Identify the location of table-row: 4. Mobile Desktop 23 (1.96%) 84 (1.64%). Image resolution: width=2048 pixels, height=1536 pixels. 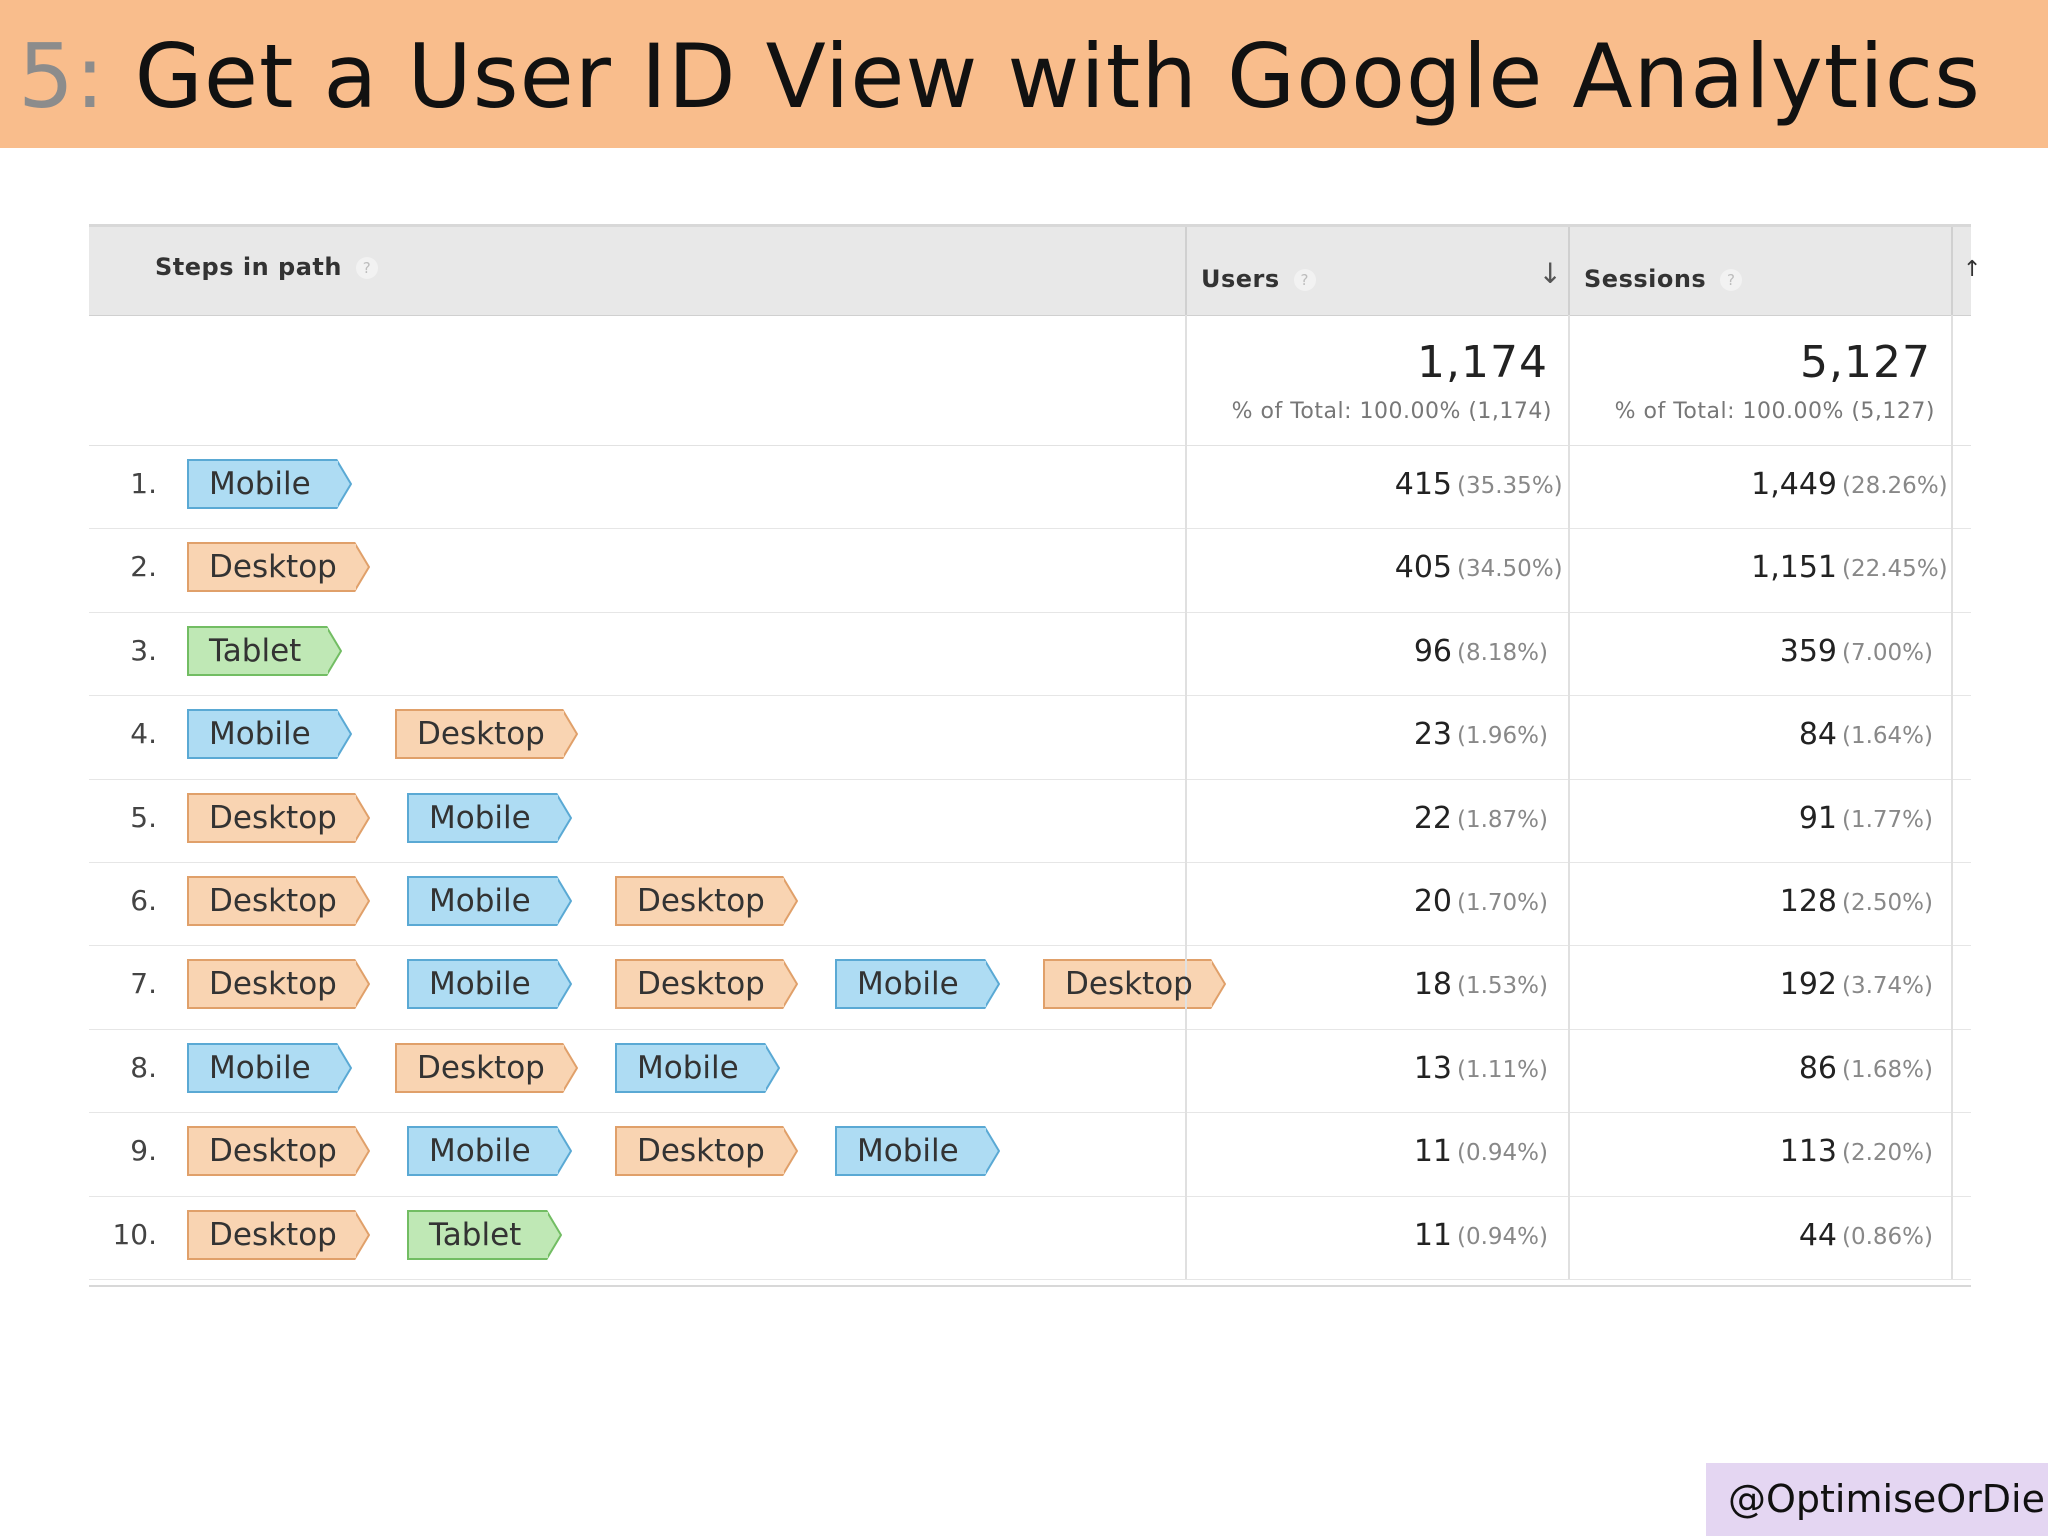
(1031, 737).